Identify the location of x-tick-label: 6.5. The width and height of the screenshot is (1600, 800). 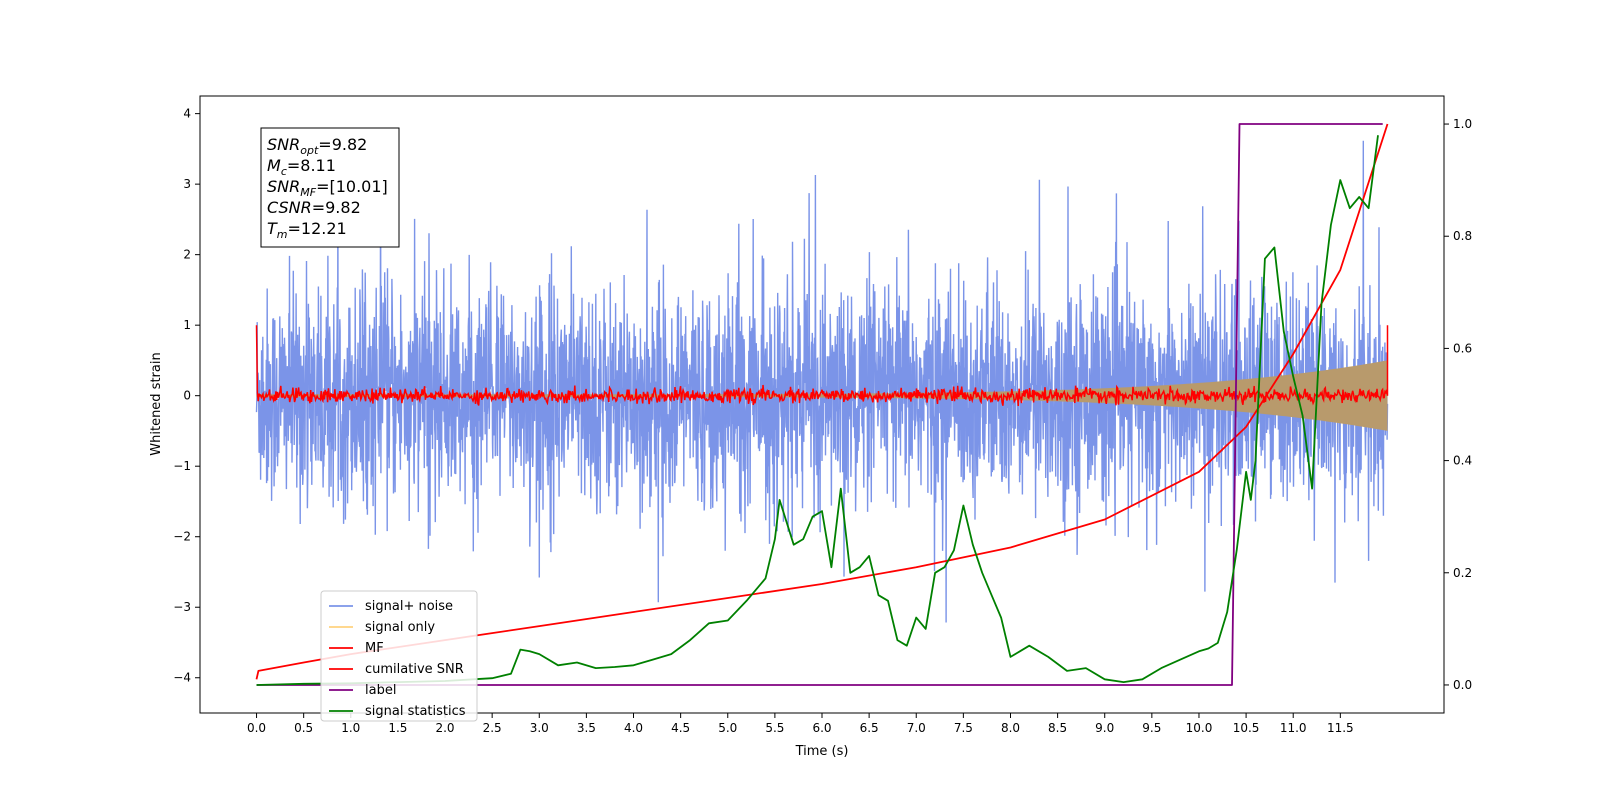
(869, 728).